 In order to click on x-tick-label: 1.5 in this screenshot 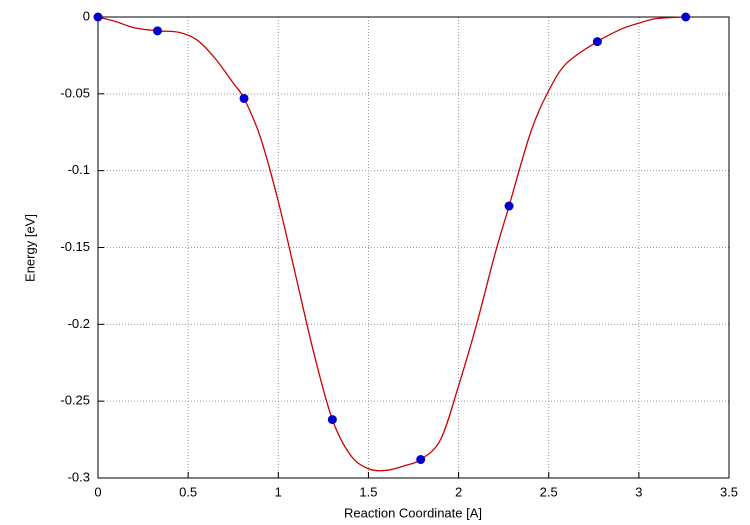, I will do `click(368, 491)`.